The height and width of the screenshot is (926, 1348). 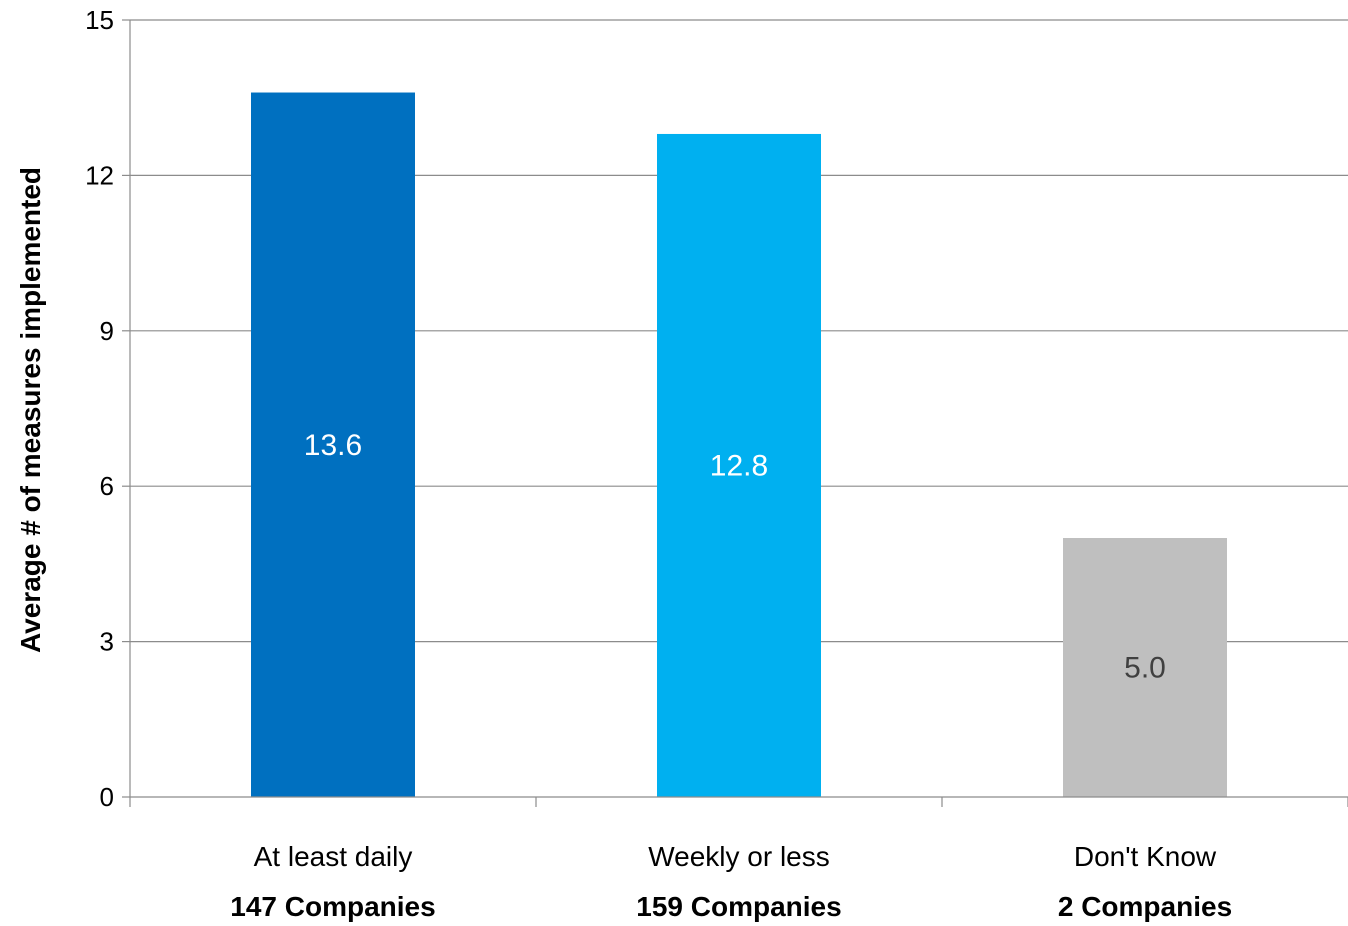 I want to click on category-sublabel-1: 159 Companies, so click(x=738, y=906).